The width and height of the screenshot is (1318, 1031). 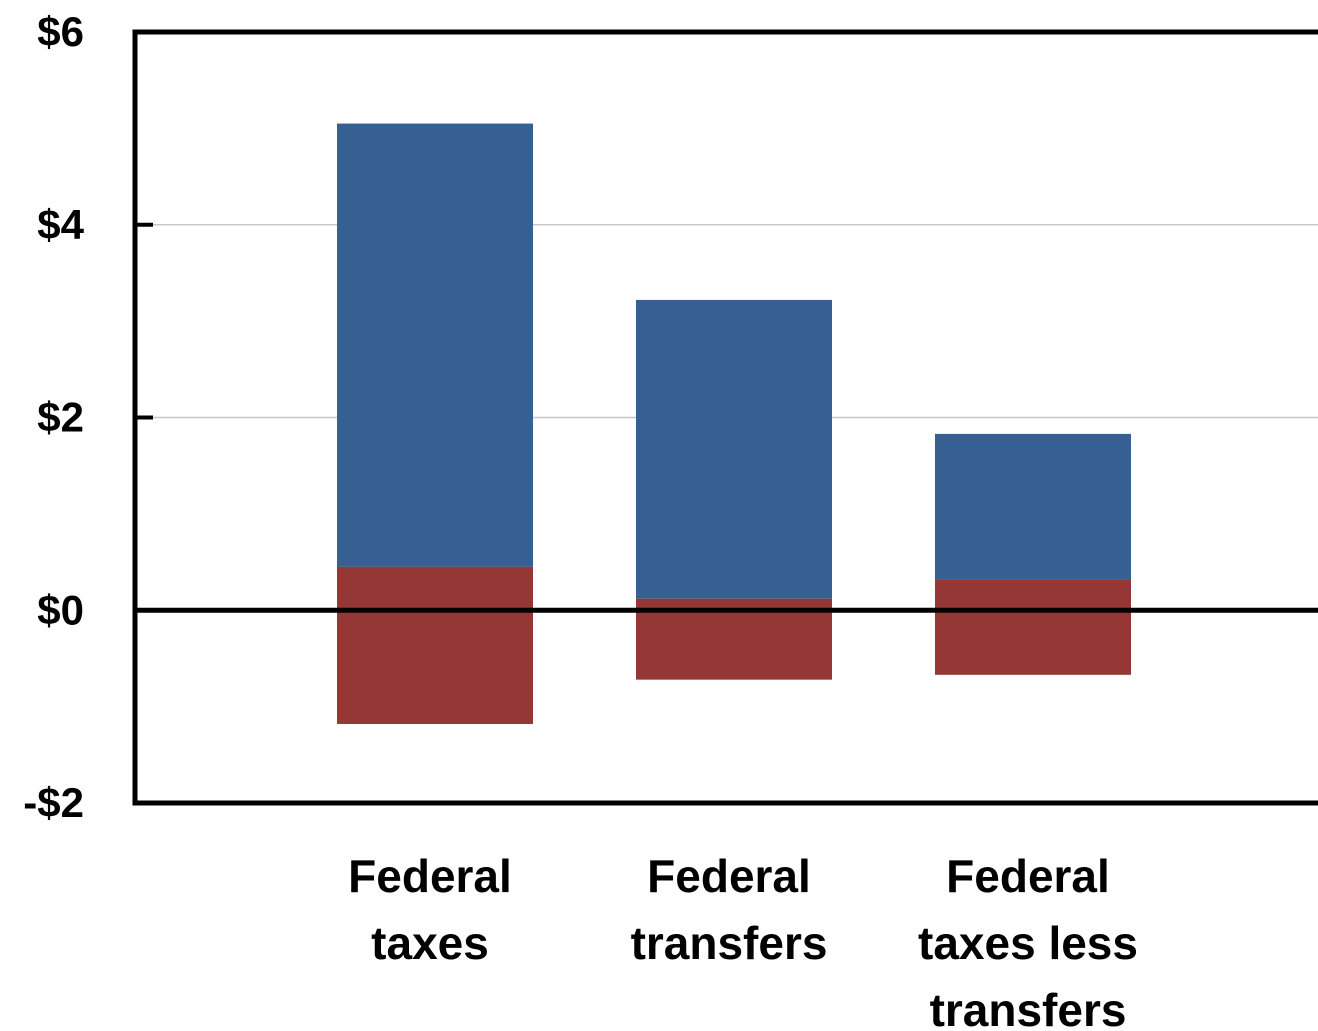 I want to click on y-tick-label: $0, so click(x=60, y=609).